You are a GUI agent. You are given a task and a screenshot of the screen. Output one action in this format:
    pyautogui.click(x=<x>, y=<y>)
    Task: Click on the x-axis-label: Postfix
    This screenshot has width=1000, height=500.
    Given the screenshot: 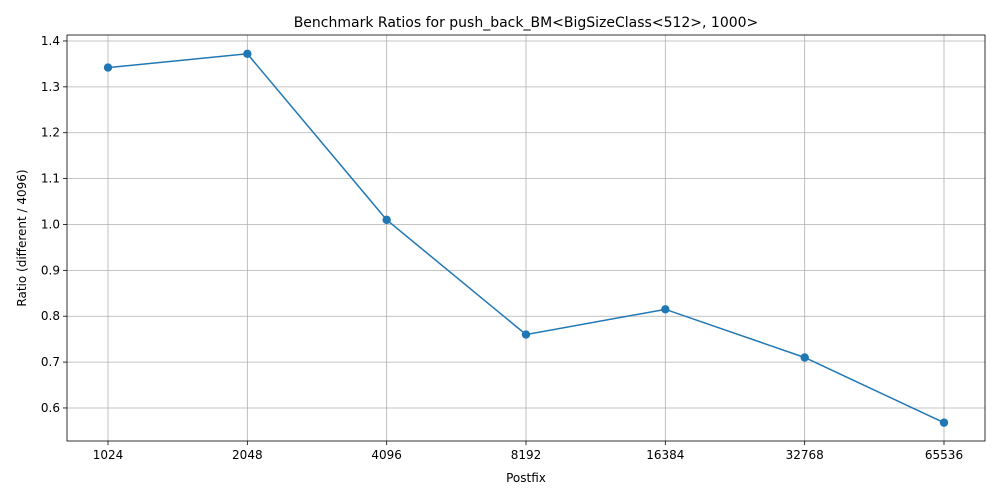 What is the action you would take?
    pyautogui.click(x=526, y=478)
    